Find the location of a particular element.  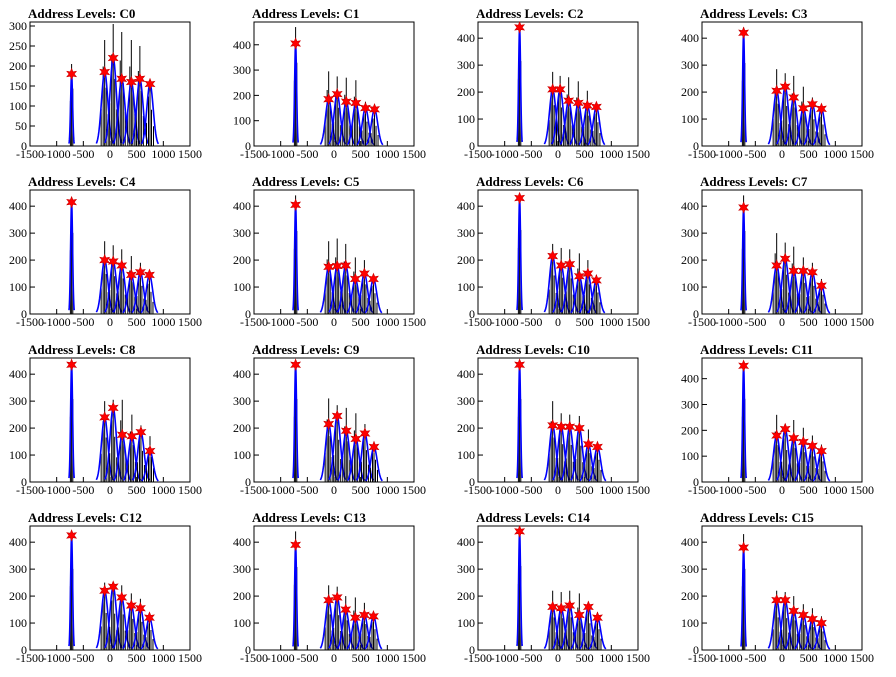

panel-title: Address Levels: C7 is located at coordinates (754, 181).